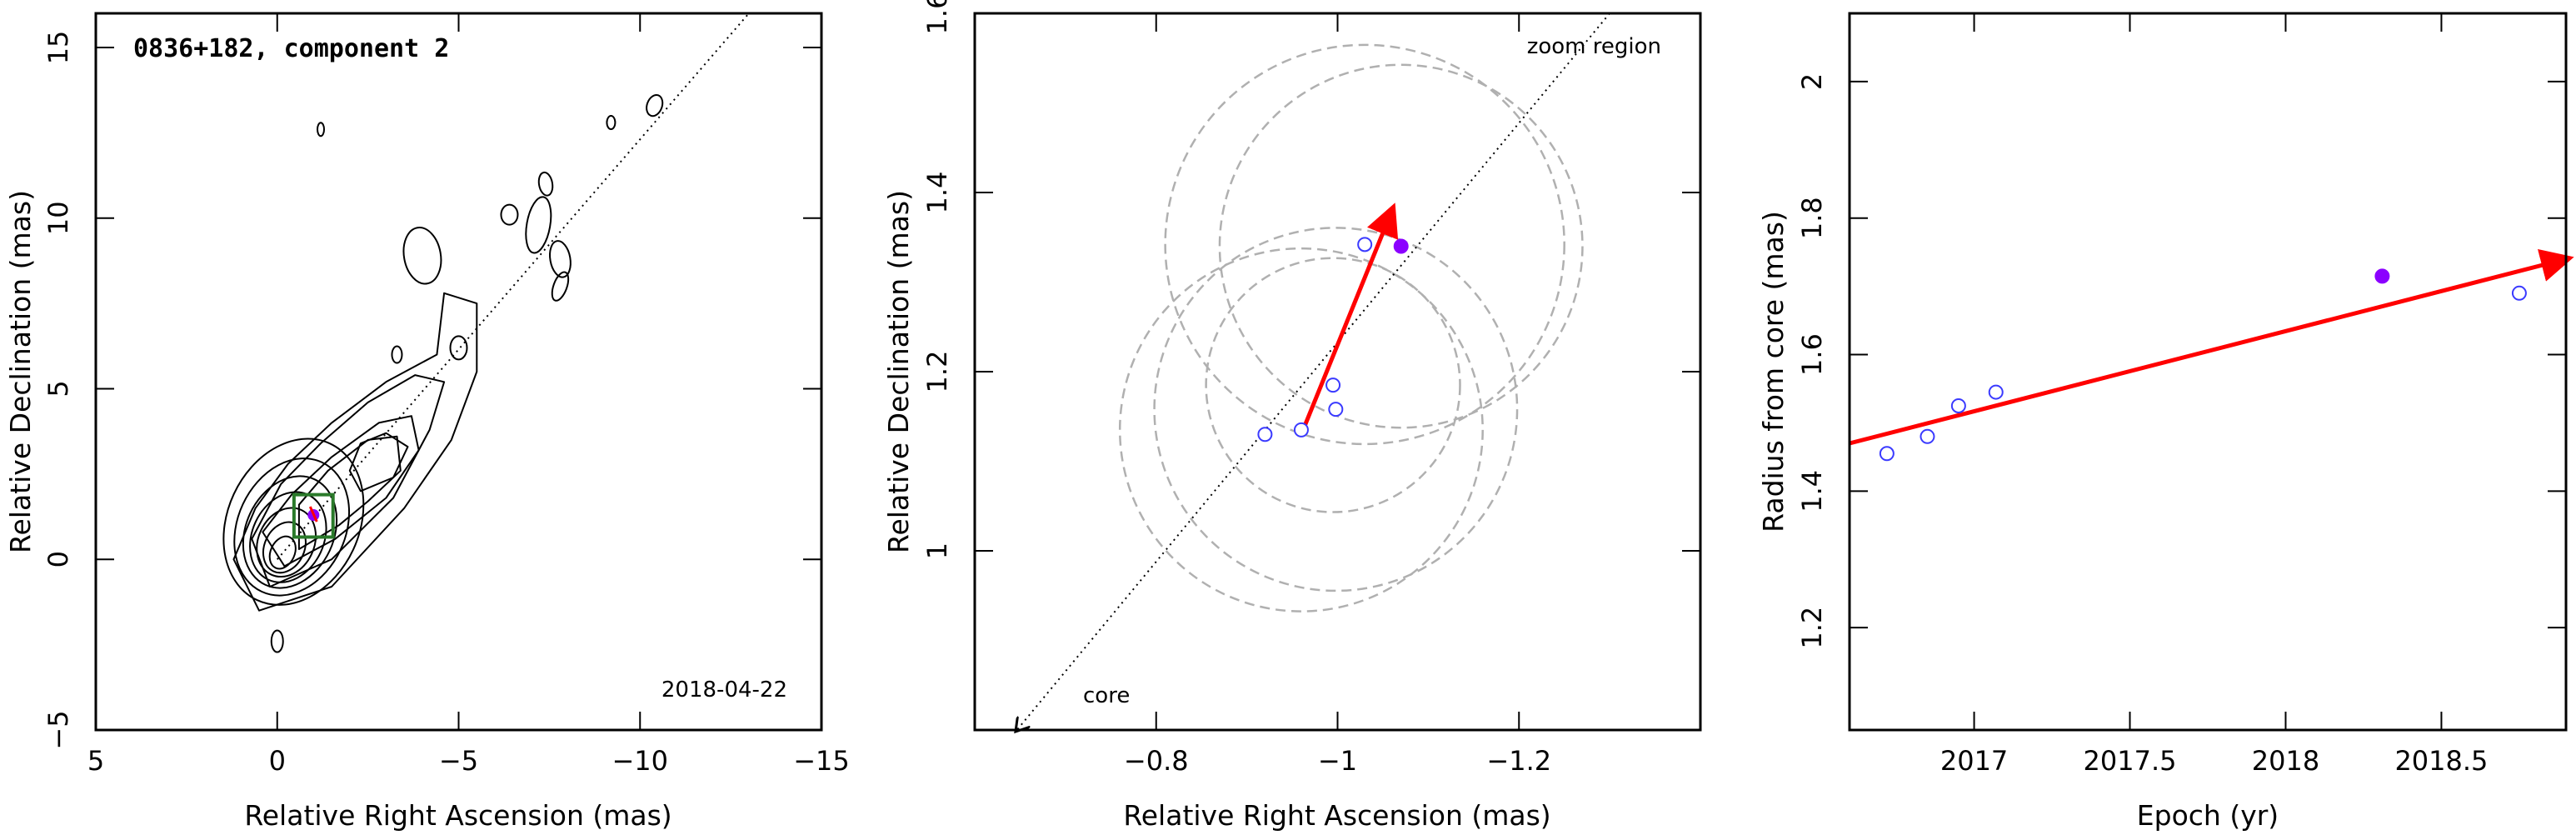 The height and width of the screenshot is (840, 2576). Describe the element at coordinates (2203, 365) in the screenshot. I see `panel-3-points` at that location.